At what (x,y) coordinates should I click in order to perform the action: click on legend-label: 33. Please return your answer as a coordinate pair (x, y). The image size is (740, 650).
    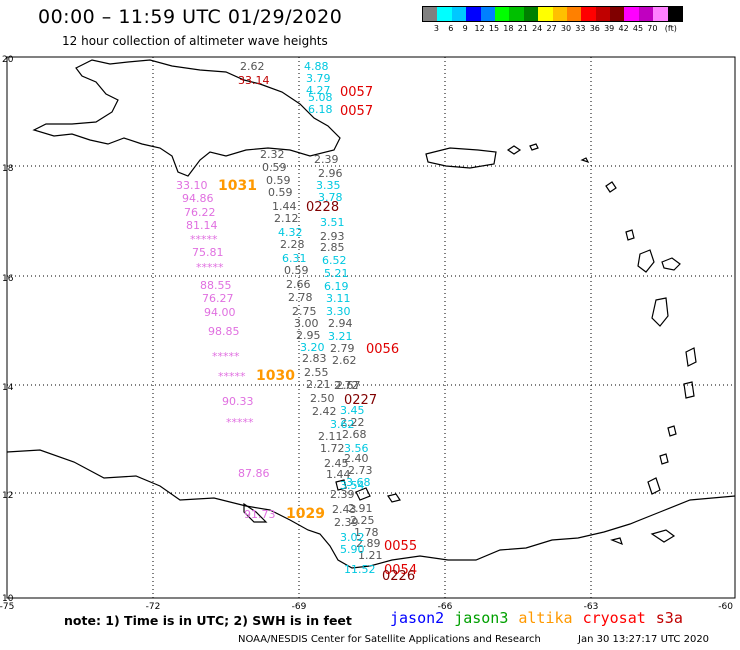
    Looking at the image, I should click on (580, 28).